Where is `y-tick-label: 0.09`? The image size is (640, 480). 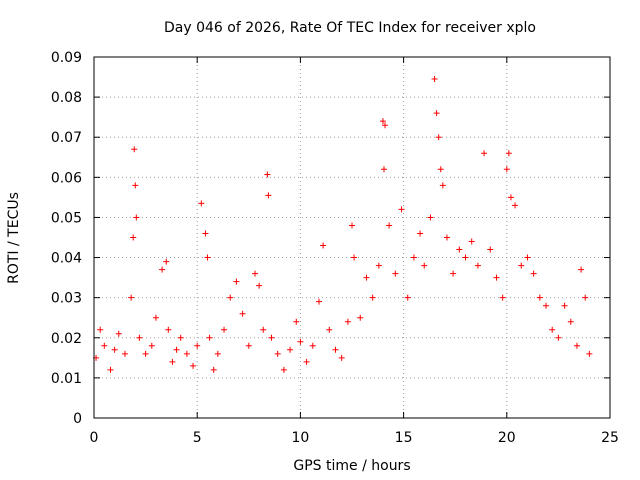
y-tick-label: 0.09 is located at coordinates (66, 58).